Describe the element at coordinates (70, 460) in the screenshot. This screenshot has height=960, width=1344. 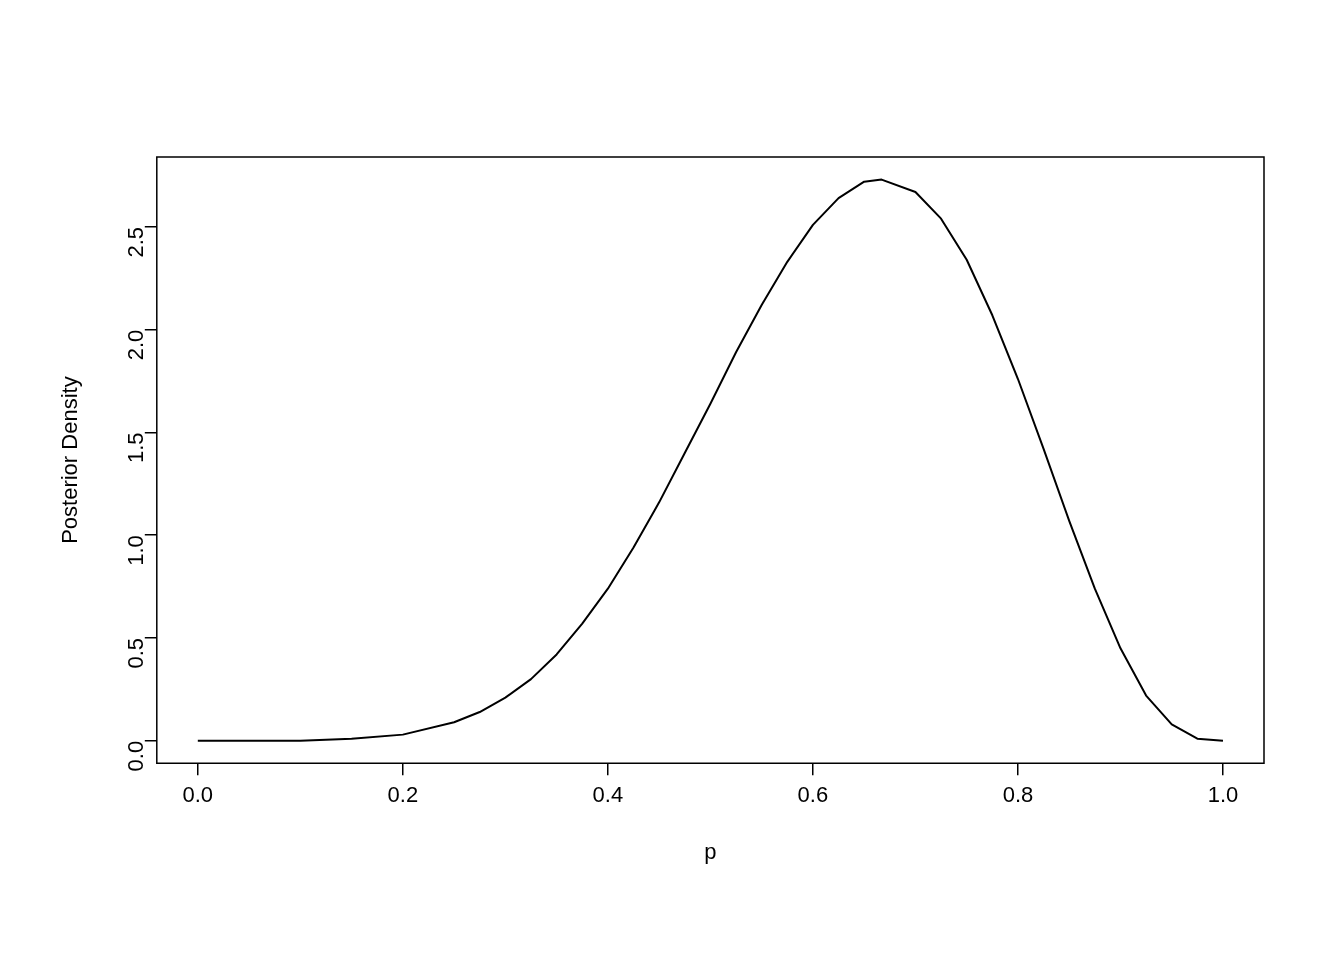
I see `y-axis-title: Posterior Density` at that location.